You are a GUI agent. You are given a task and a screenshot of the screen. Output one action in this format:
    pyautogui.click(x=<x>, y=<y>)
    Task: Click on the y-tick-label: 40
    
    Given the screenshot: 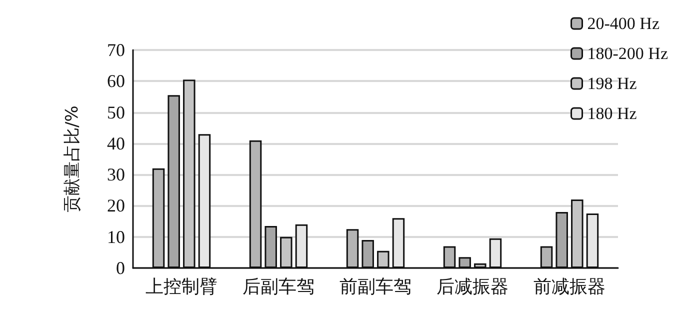 What is the action you would take?
    pyautogui.click(x=116, y=143)
    